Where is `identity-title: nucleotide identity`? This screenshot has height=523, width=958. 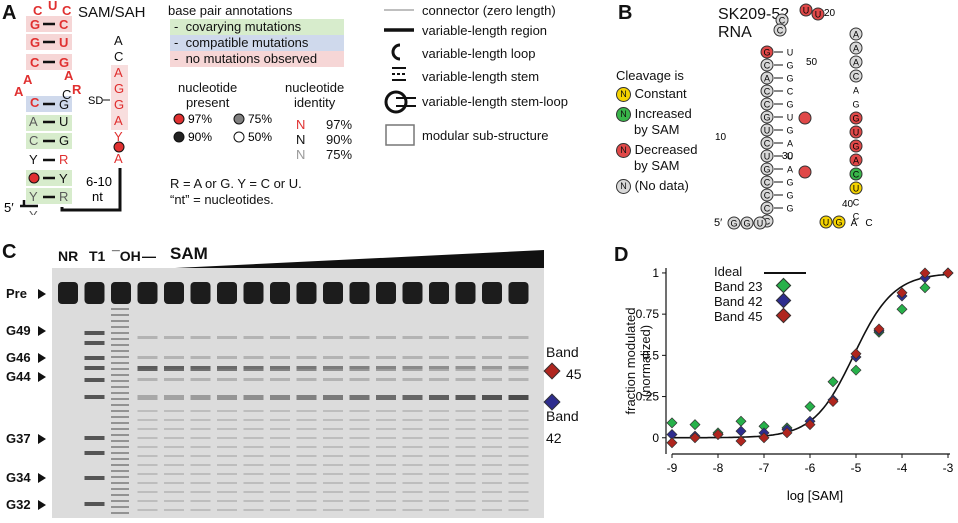 identity-title: nucleotide identity is located at coordinates (315, 95).